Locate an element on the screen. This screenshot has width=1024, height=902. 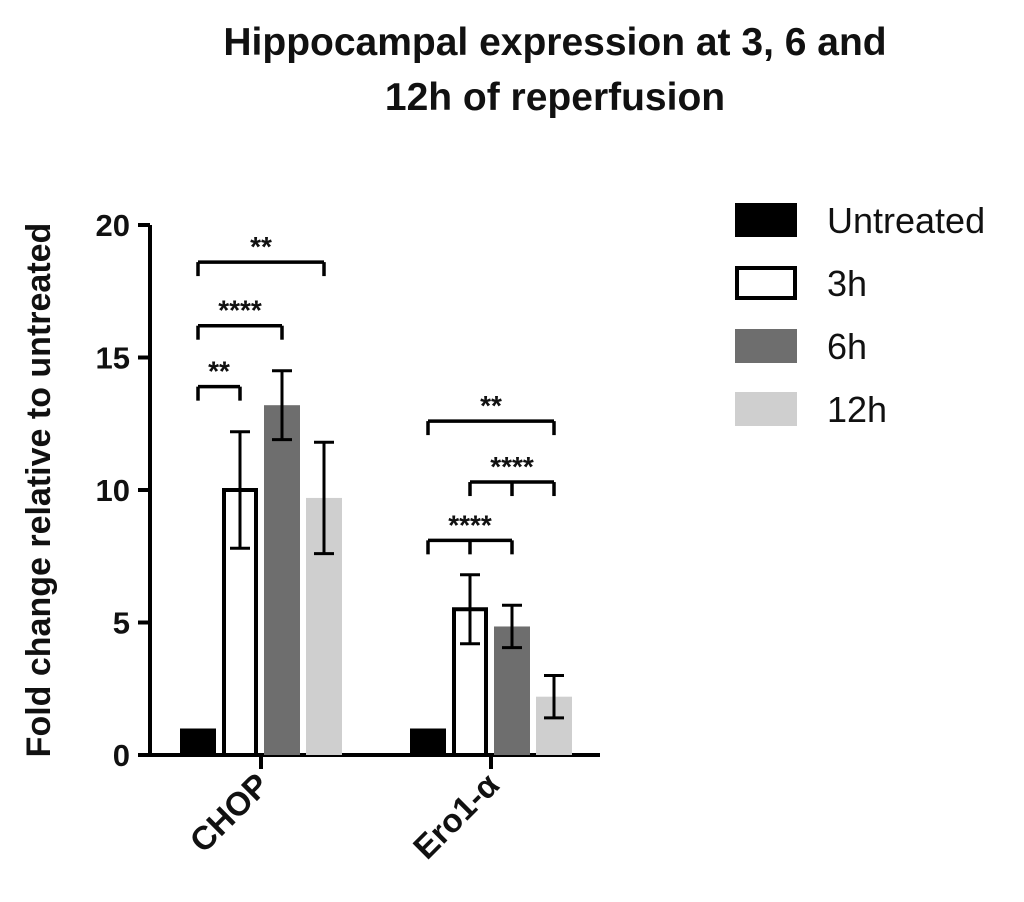
y-tick-label: 0 is located at coordinates (121, 755).